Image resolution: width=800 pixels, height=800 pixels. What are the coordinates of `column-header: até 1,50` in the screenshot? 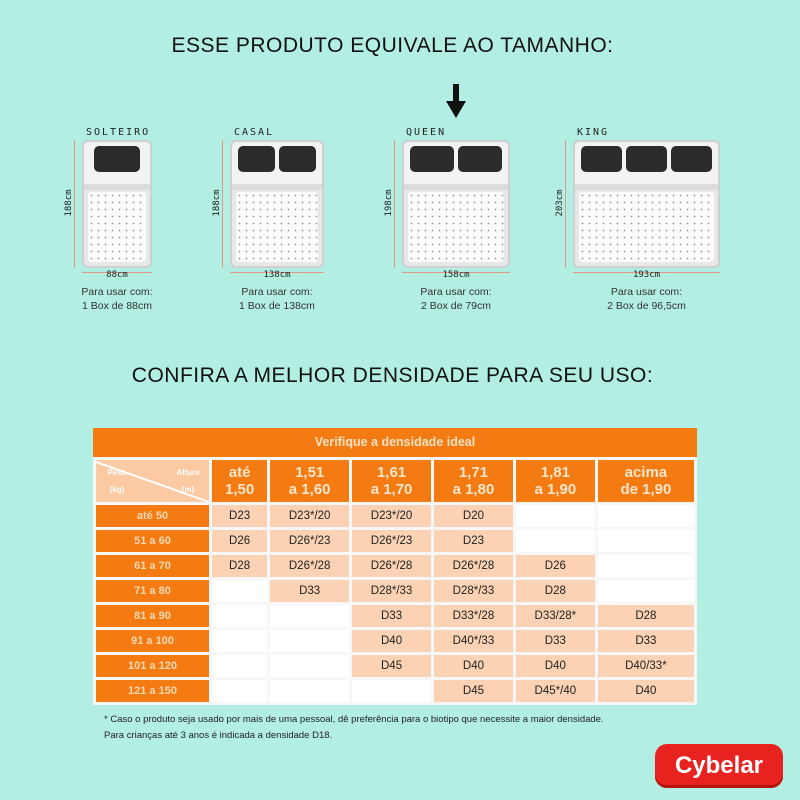 It's located at (240, 481).